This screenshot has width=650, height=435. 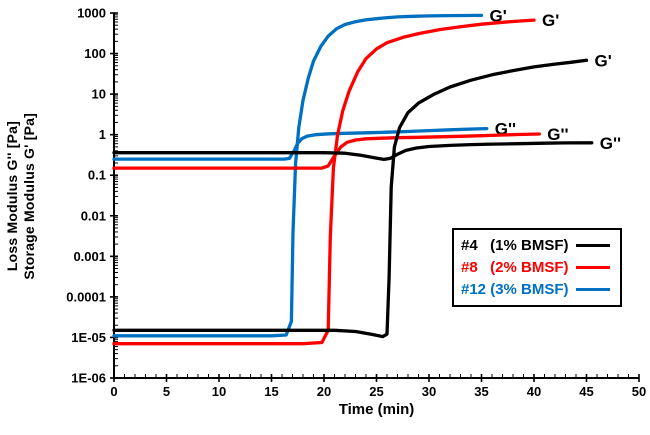 I want to click on legend-row-sample8: #8 (2% BMSF), so click(x=537, y=267).